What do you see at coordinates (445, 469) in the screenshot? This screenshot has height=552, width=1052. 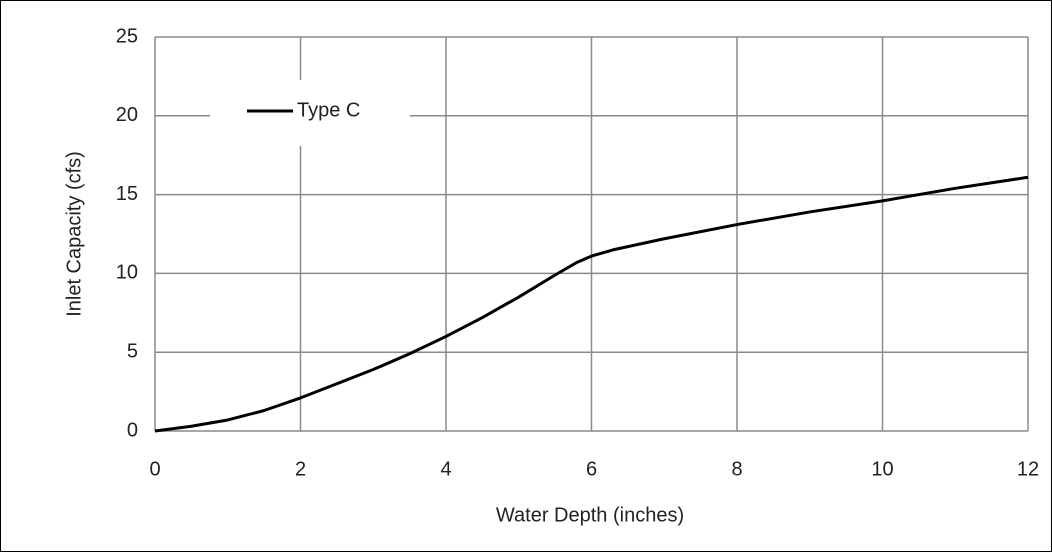 I see `x-tick-label: 4` at bounding box center [445, 469].